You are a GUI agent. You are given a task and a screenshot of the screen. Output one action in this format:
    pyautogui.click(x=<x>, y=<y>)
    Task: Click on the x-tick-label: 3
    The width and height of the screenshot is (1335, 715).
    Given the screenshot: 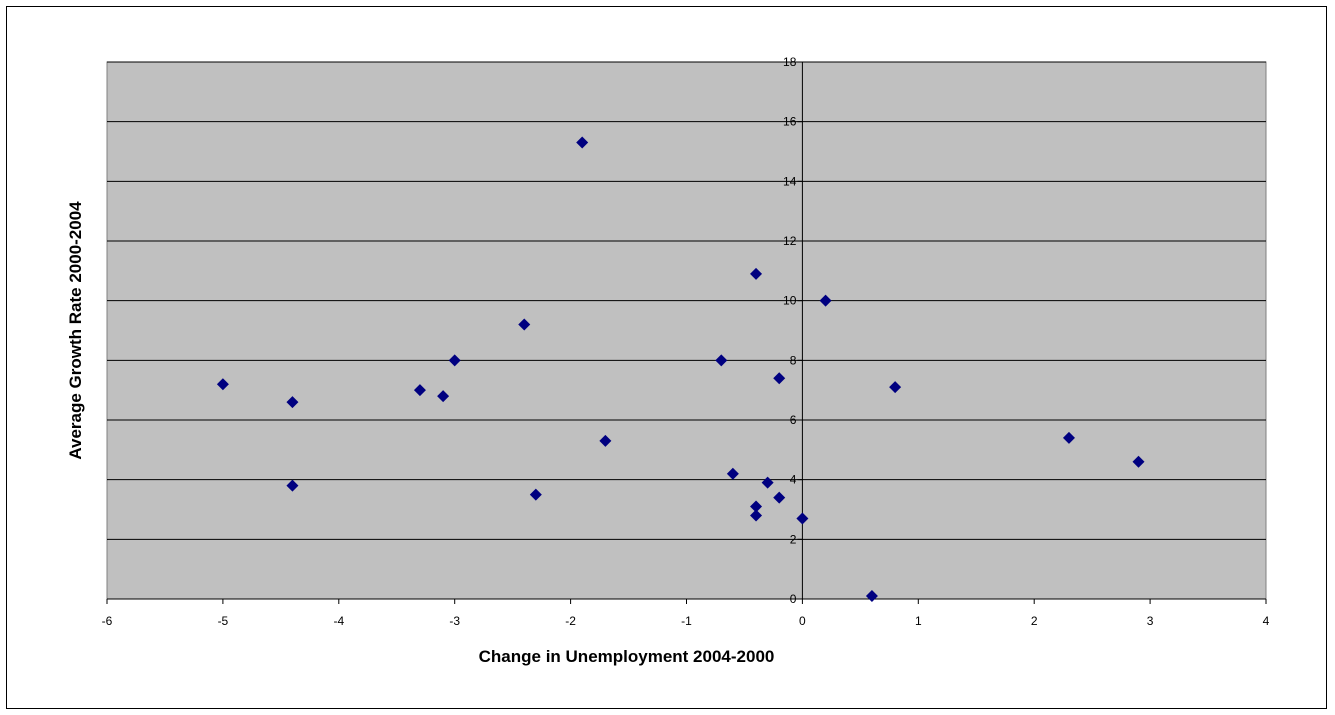 What is the action you would take?
    pyautogui.click(x=1150, y=621)
    